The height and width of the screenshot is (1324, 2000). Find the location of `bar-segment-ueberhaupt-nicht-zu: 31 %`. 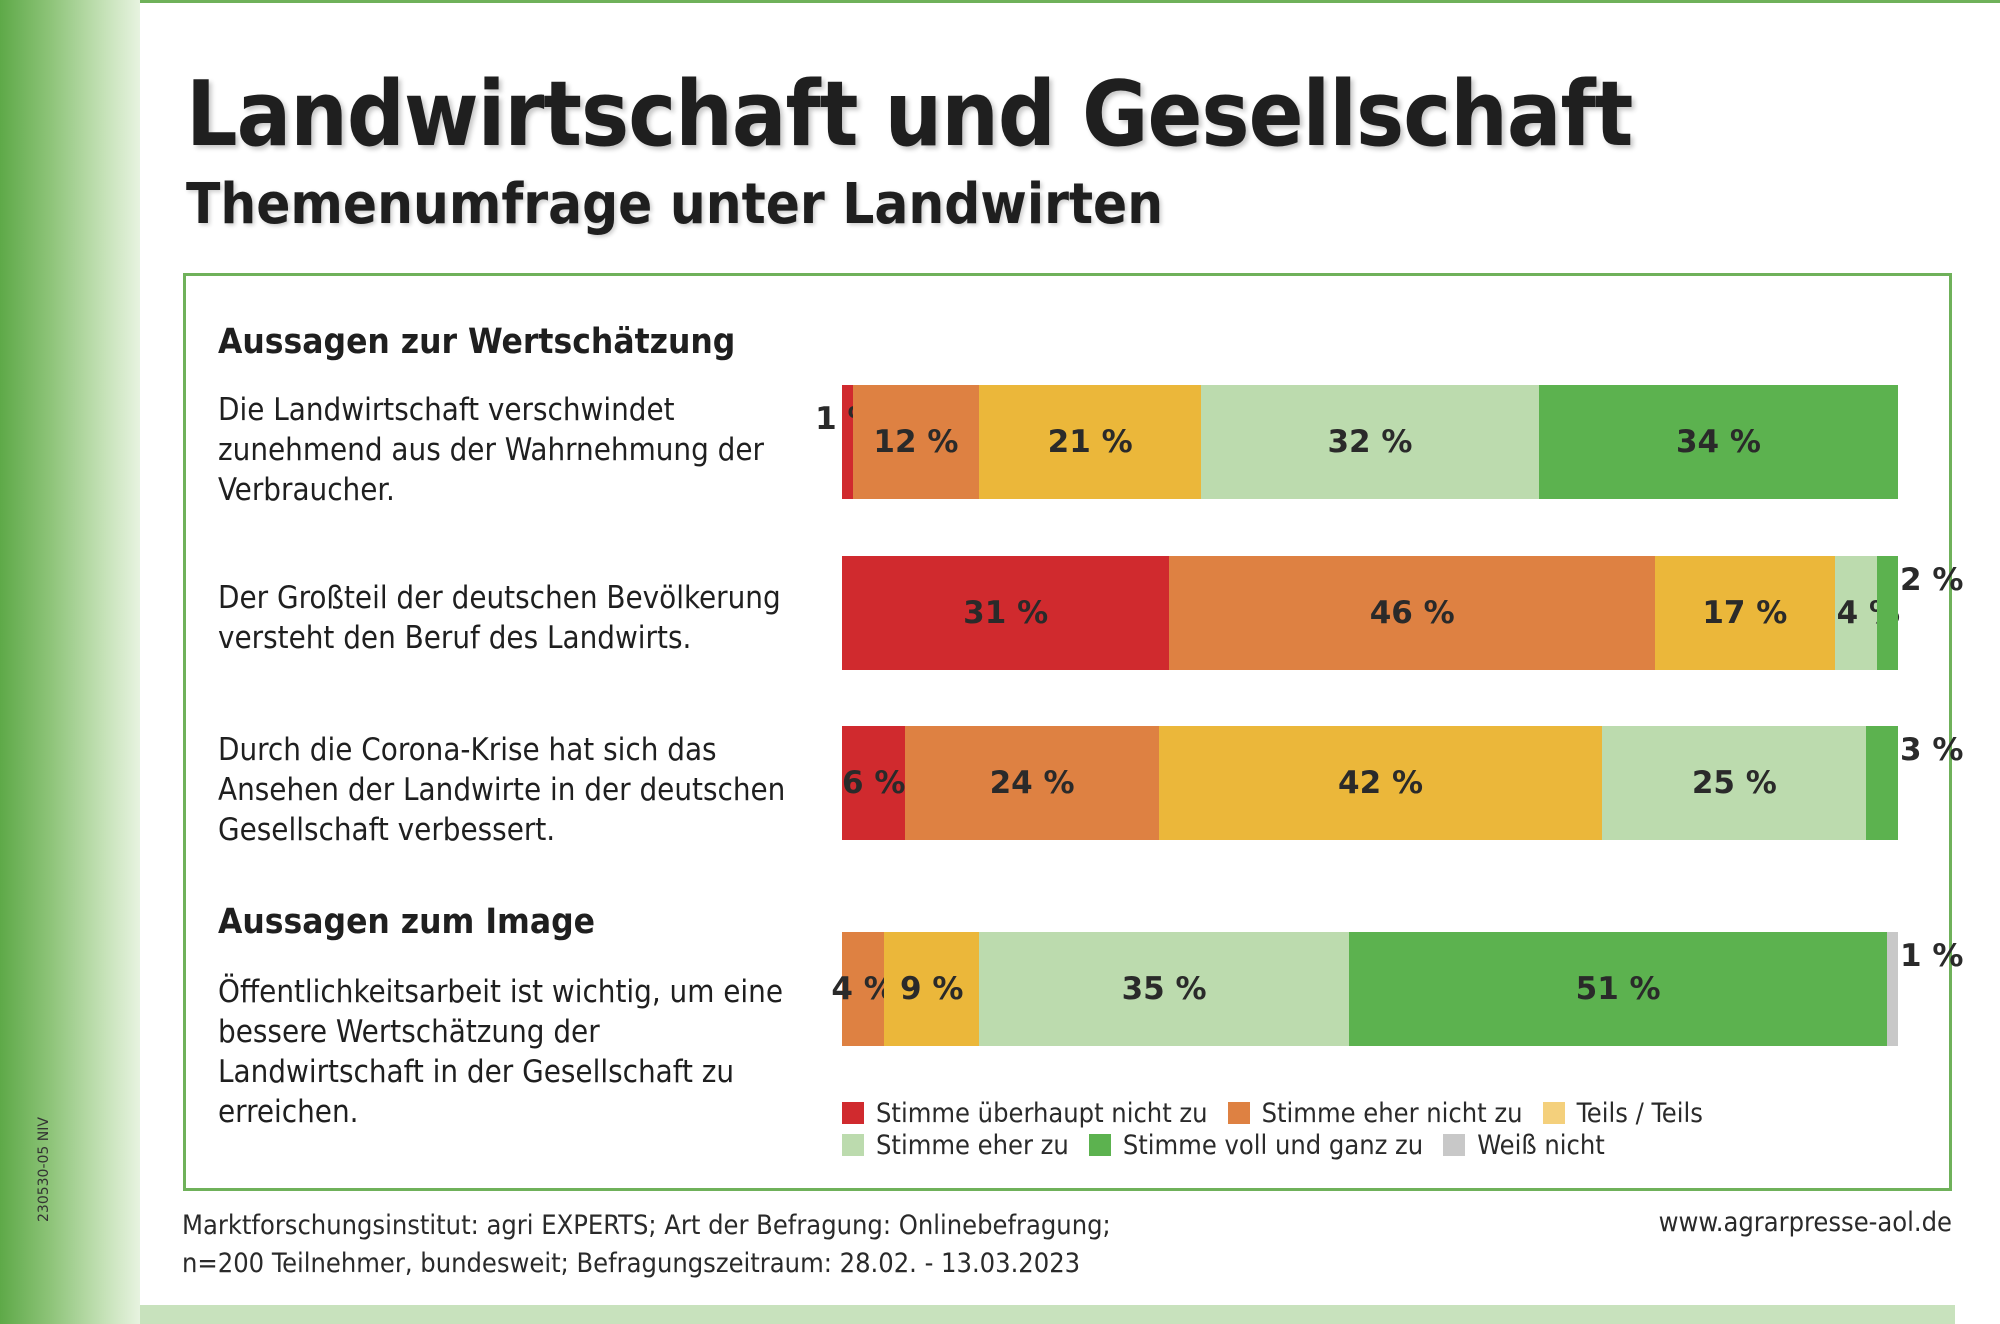

bar-segment-ueberhaupt-nicht-zu: 31 % is located at coordinates (1006, 613).